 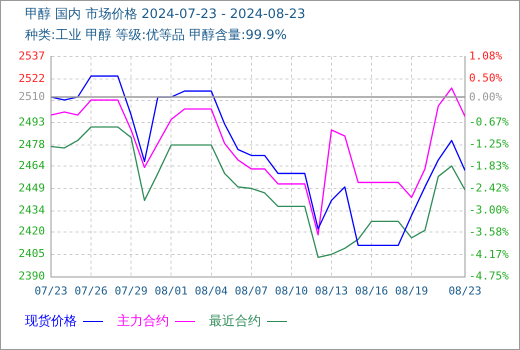 I want to click on y2-tick-label: -3.58%, so click(x=489, y=231).